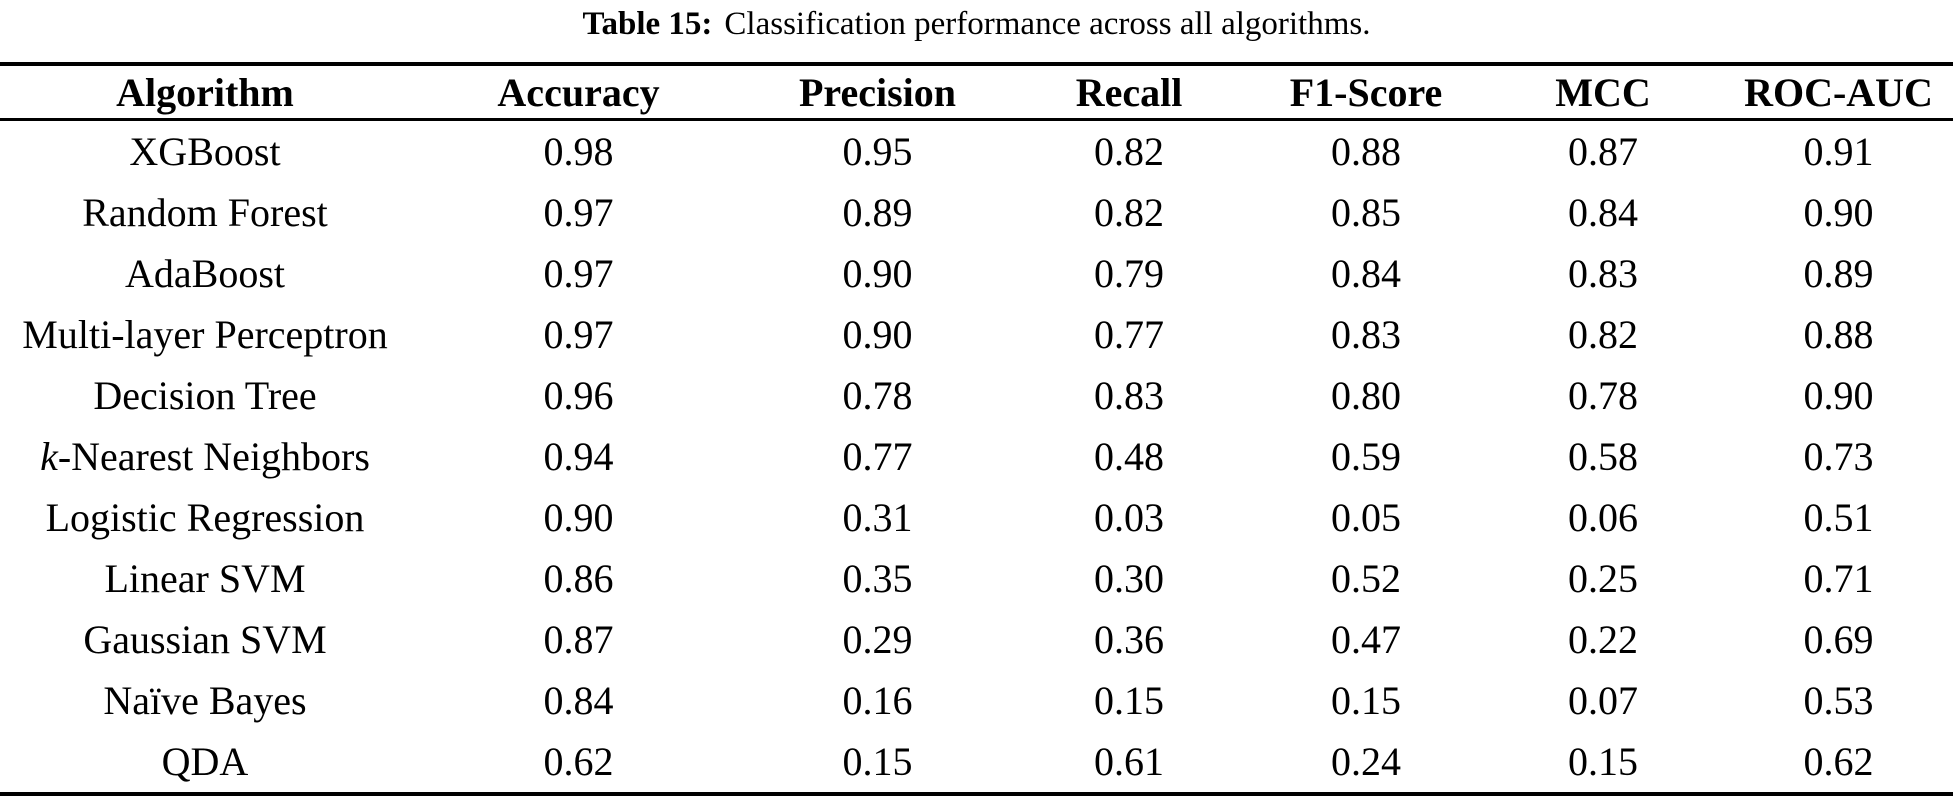 The image size is (1953, 806). Describe the element at coordinates (1129, 456) in the screenshot. I see `recall-cell: 0.48` at that location.